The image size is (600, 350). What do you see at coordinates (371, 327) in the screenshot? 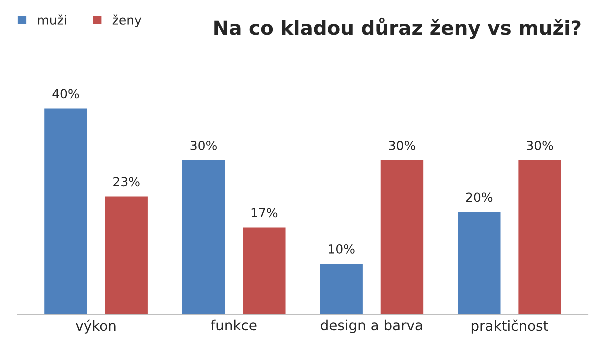
I see `x-tick-label: design a barva` at bounding box center [371, 327].